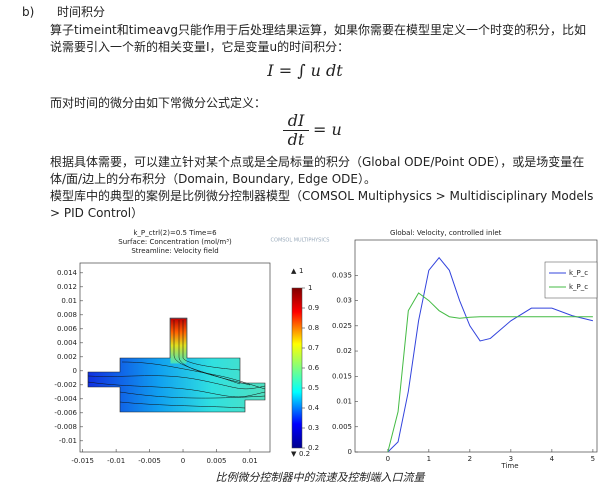 This screenshot has height=498, width=600. Describe the element at coordinates (313, 448) in the screenshot. I see `colorbar-label: 0.2` at that location.